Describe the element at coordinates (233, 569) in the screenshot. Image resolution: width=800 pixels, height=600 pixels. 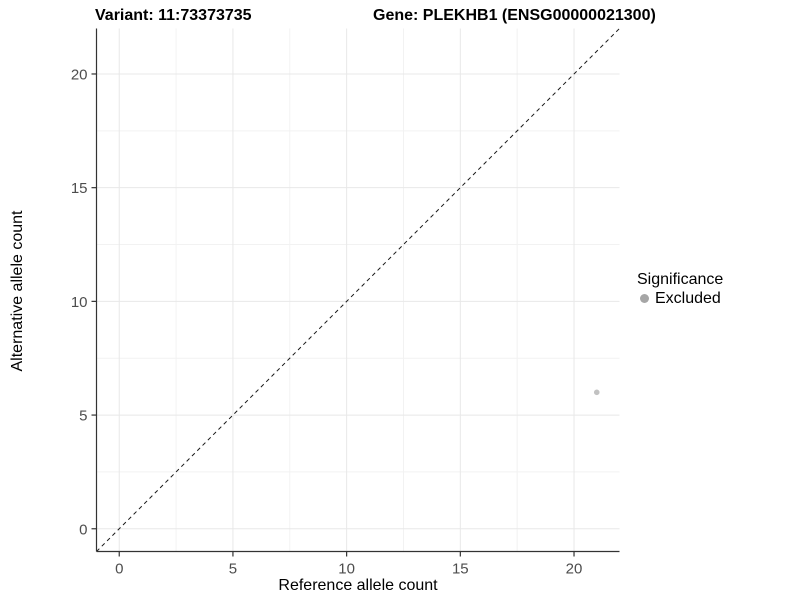
I see `x-tick-label: 5` at that location.